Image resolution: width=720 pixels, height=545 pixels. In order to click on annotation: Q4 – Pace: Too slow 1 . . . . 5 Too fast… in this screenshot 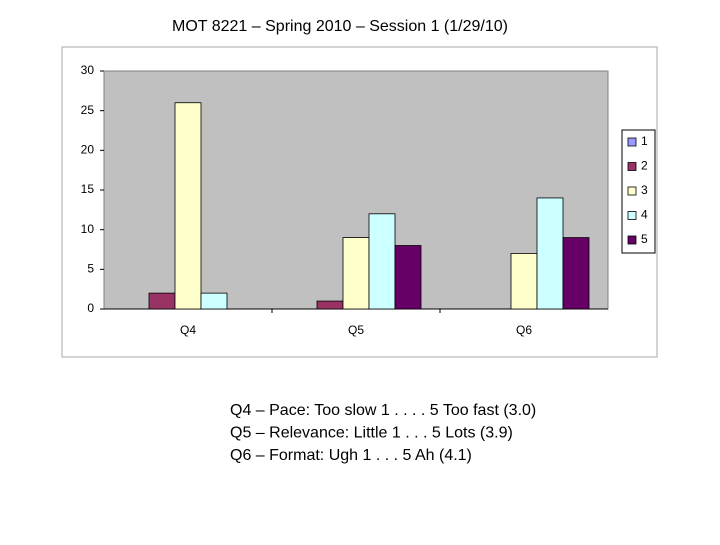, I will do `click(383, 410)`.